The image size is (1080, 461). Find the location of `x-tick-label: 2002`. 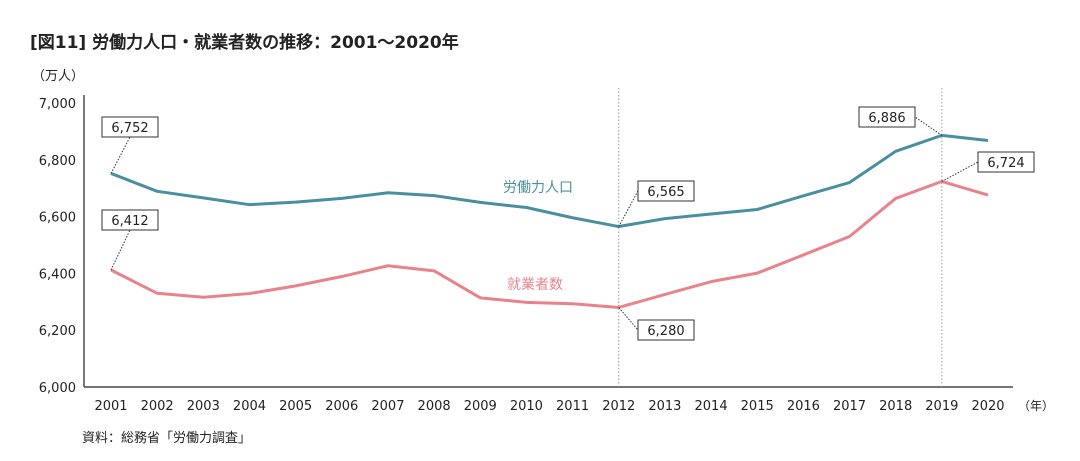

x-tick-label: 2002 is located at coordinates (157, 406).